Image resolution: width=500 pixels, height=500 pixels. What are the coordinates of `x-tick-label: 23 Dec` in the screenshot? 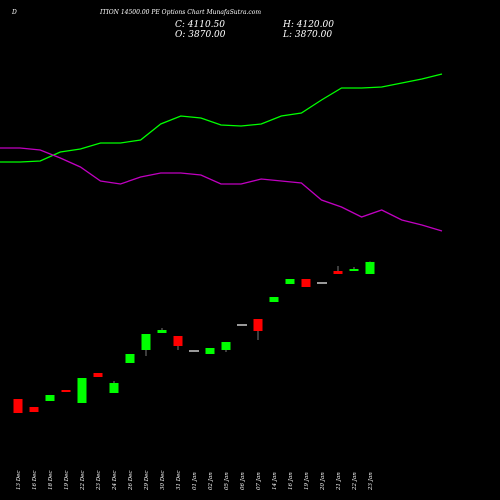 It's located at (99, 481).